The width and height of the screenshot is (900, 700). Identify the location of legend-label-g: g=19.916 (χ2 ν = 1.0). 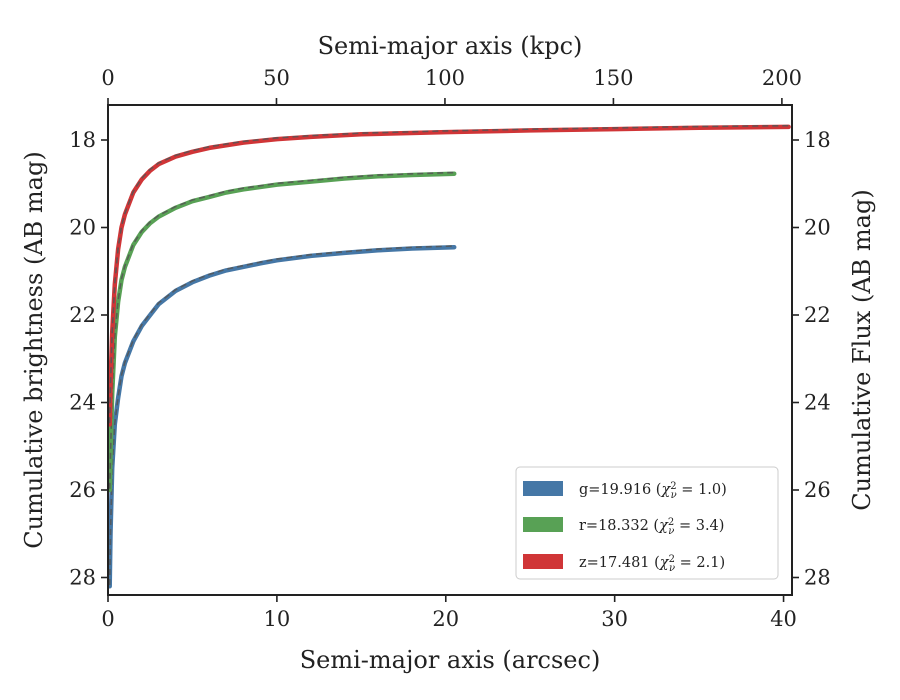
(653, 491).